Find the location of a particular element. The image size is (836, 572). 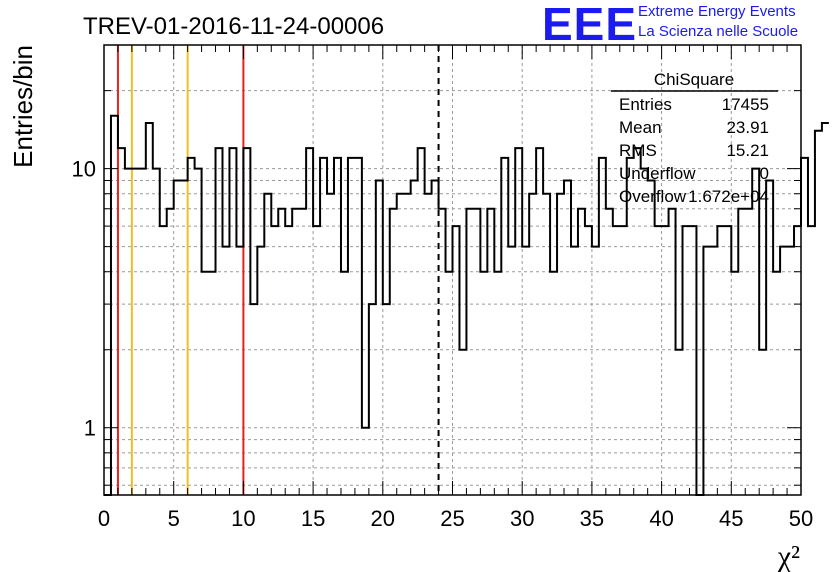

y-axis-label: Entries/bin is located at coordinates (23, 106).